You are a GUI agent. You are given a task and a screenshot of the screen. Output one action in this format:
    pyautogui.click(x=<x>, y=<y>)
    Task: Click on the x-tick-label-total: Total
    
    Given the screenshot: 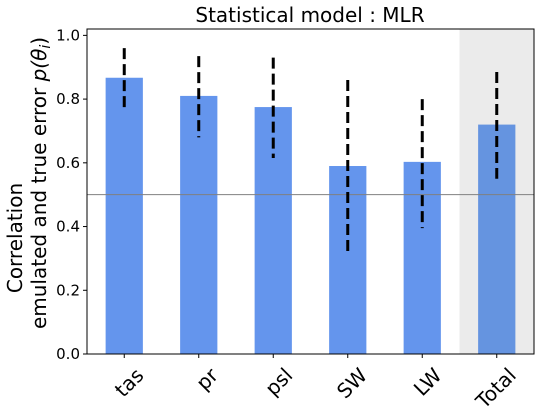 What is the action you would take?
    pyautogui.click(x=495, y=388)
    